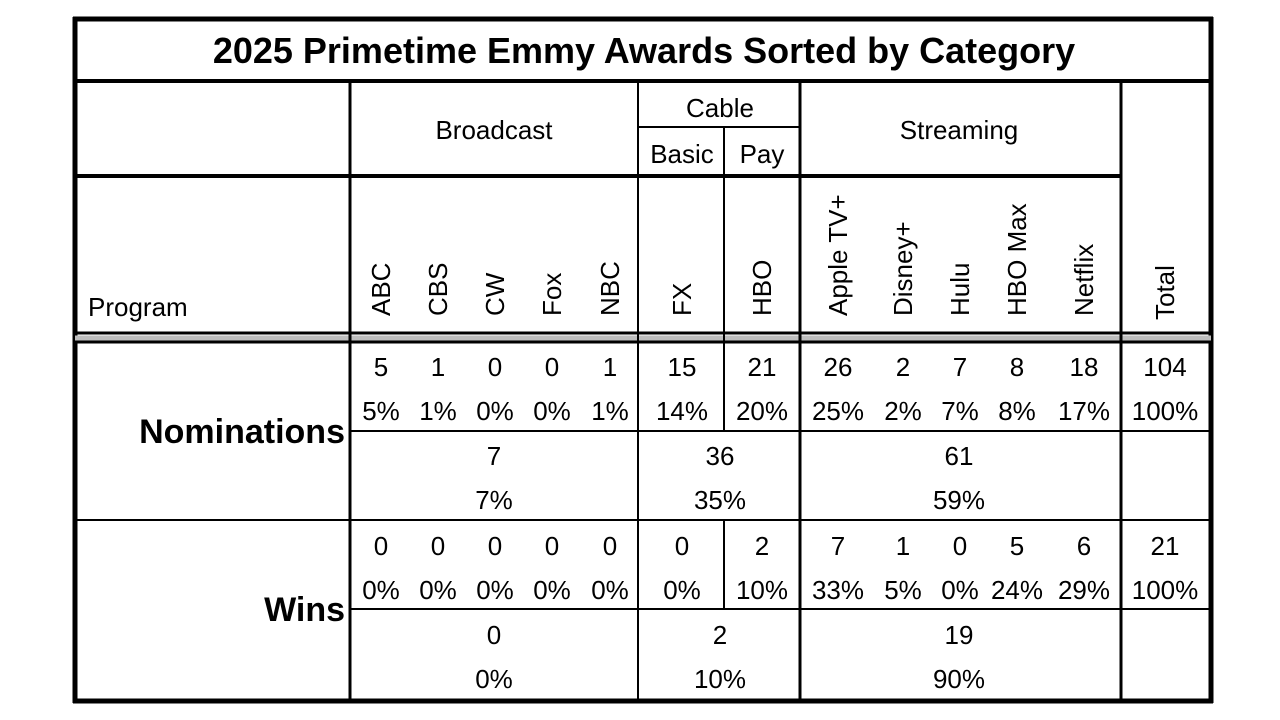 The image size is (1280, 720). Describe the element at coordinates (304, 610) in the screenshot. I see `row-label-wins: Wins` at that location.